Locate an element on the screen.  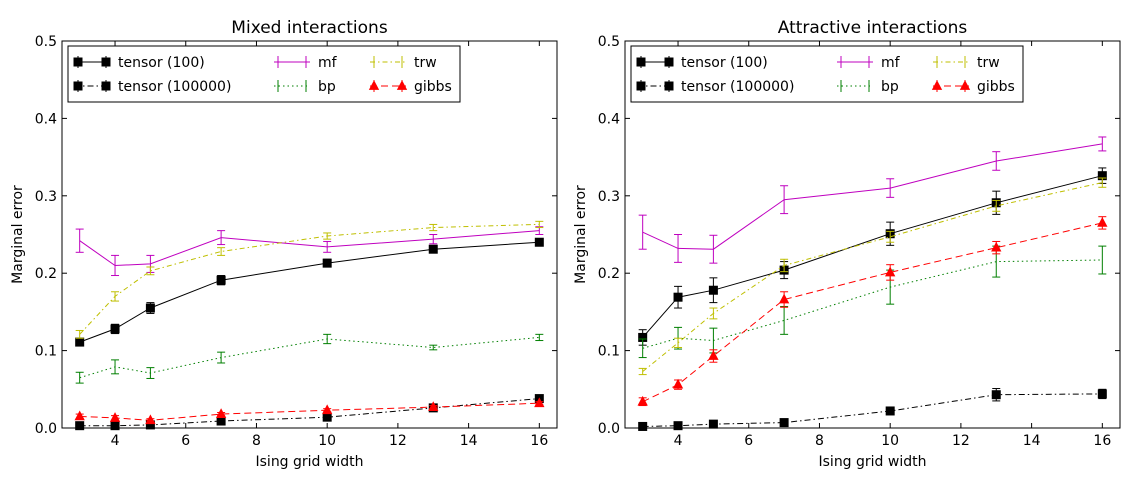
series-bp is located at coordinates (872, 302).